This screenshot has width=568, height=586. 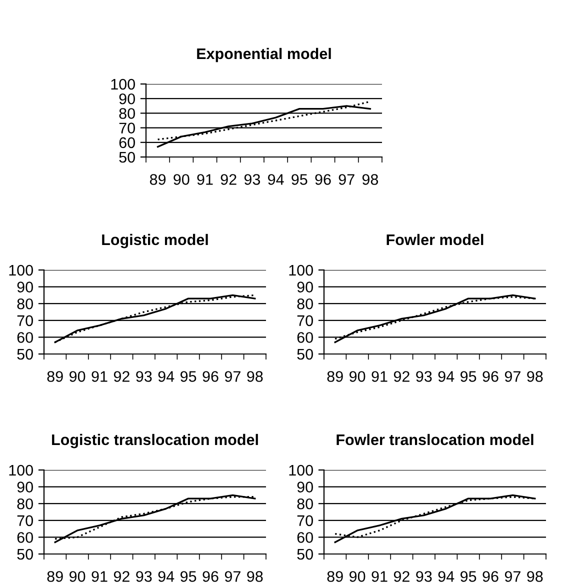 I want to click on chart-title: Logistic translocation model, so click(x=155, y=441).